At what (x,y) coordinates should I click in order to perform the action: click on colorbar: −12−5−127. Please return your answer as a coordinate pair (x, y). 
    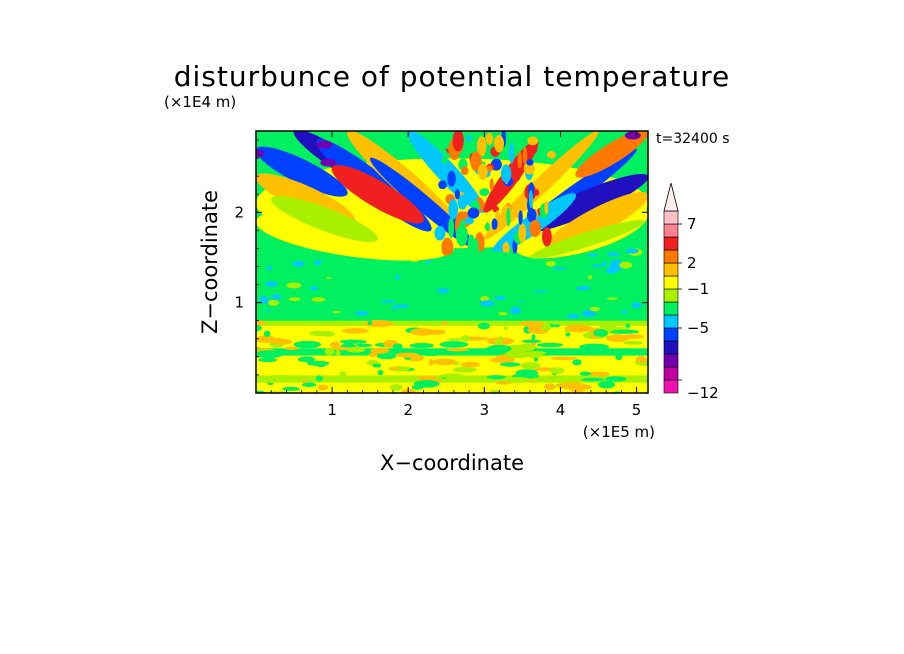
    Looking at the image, I should click on (691, 292).